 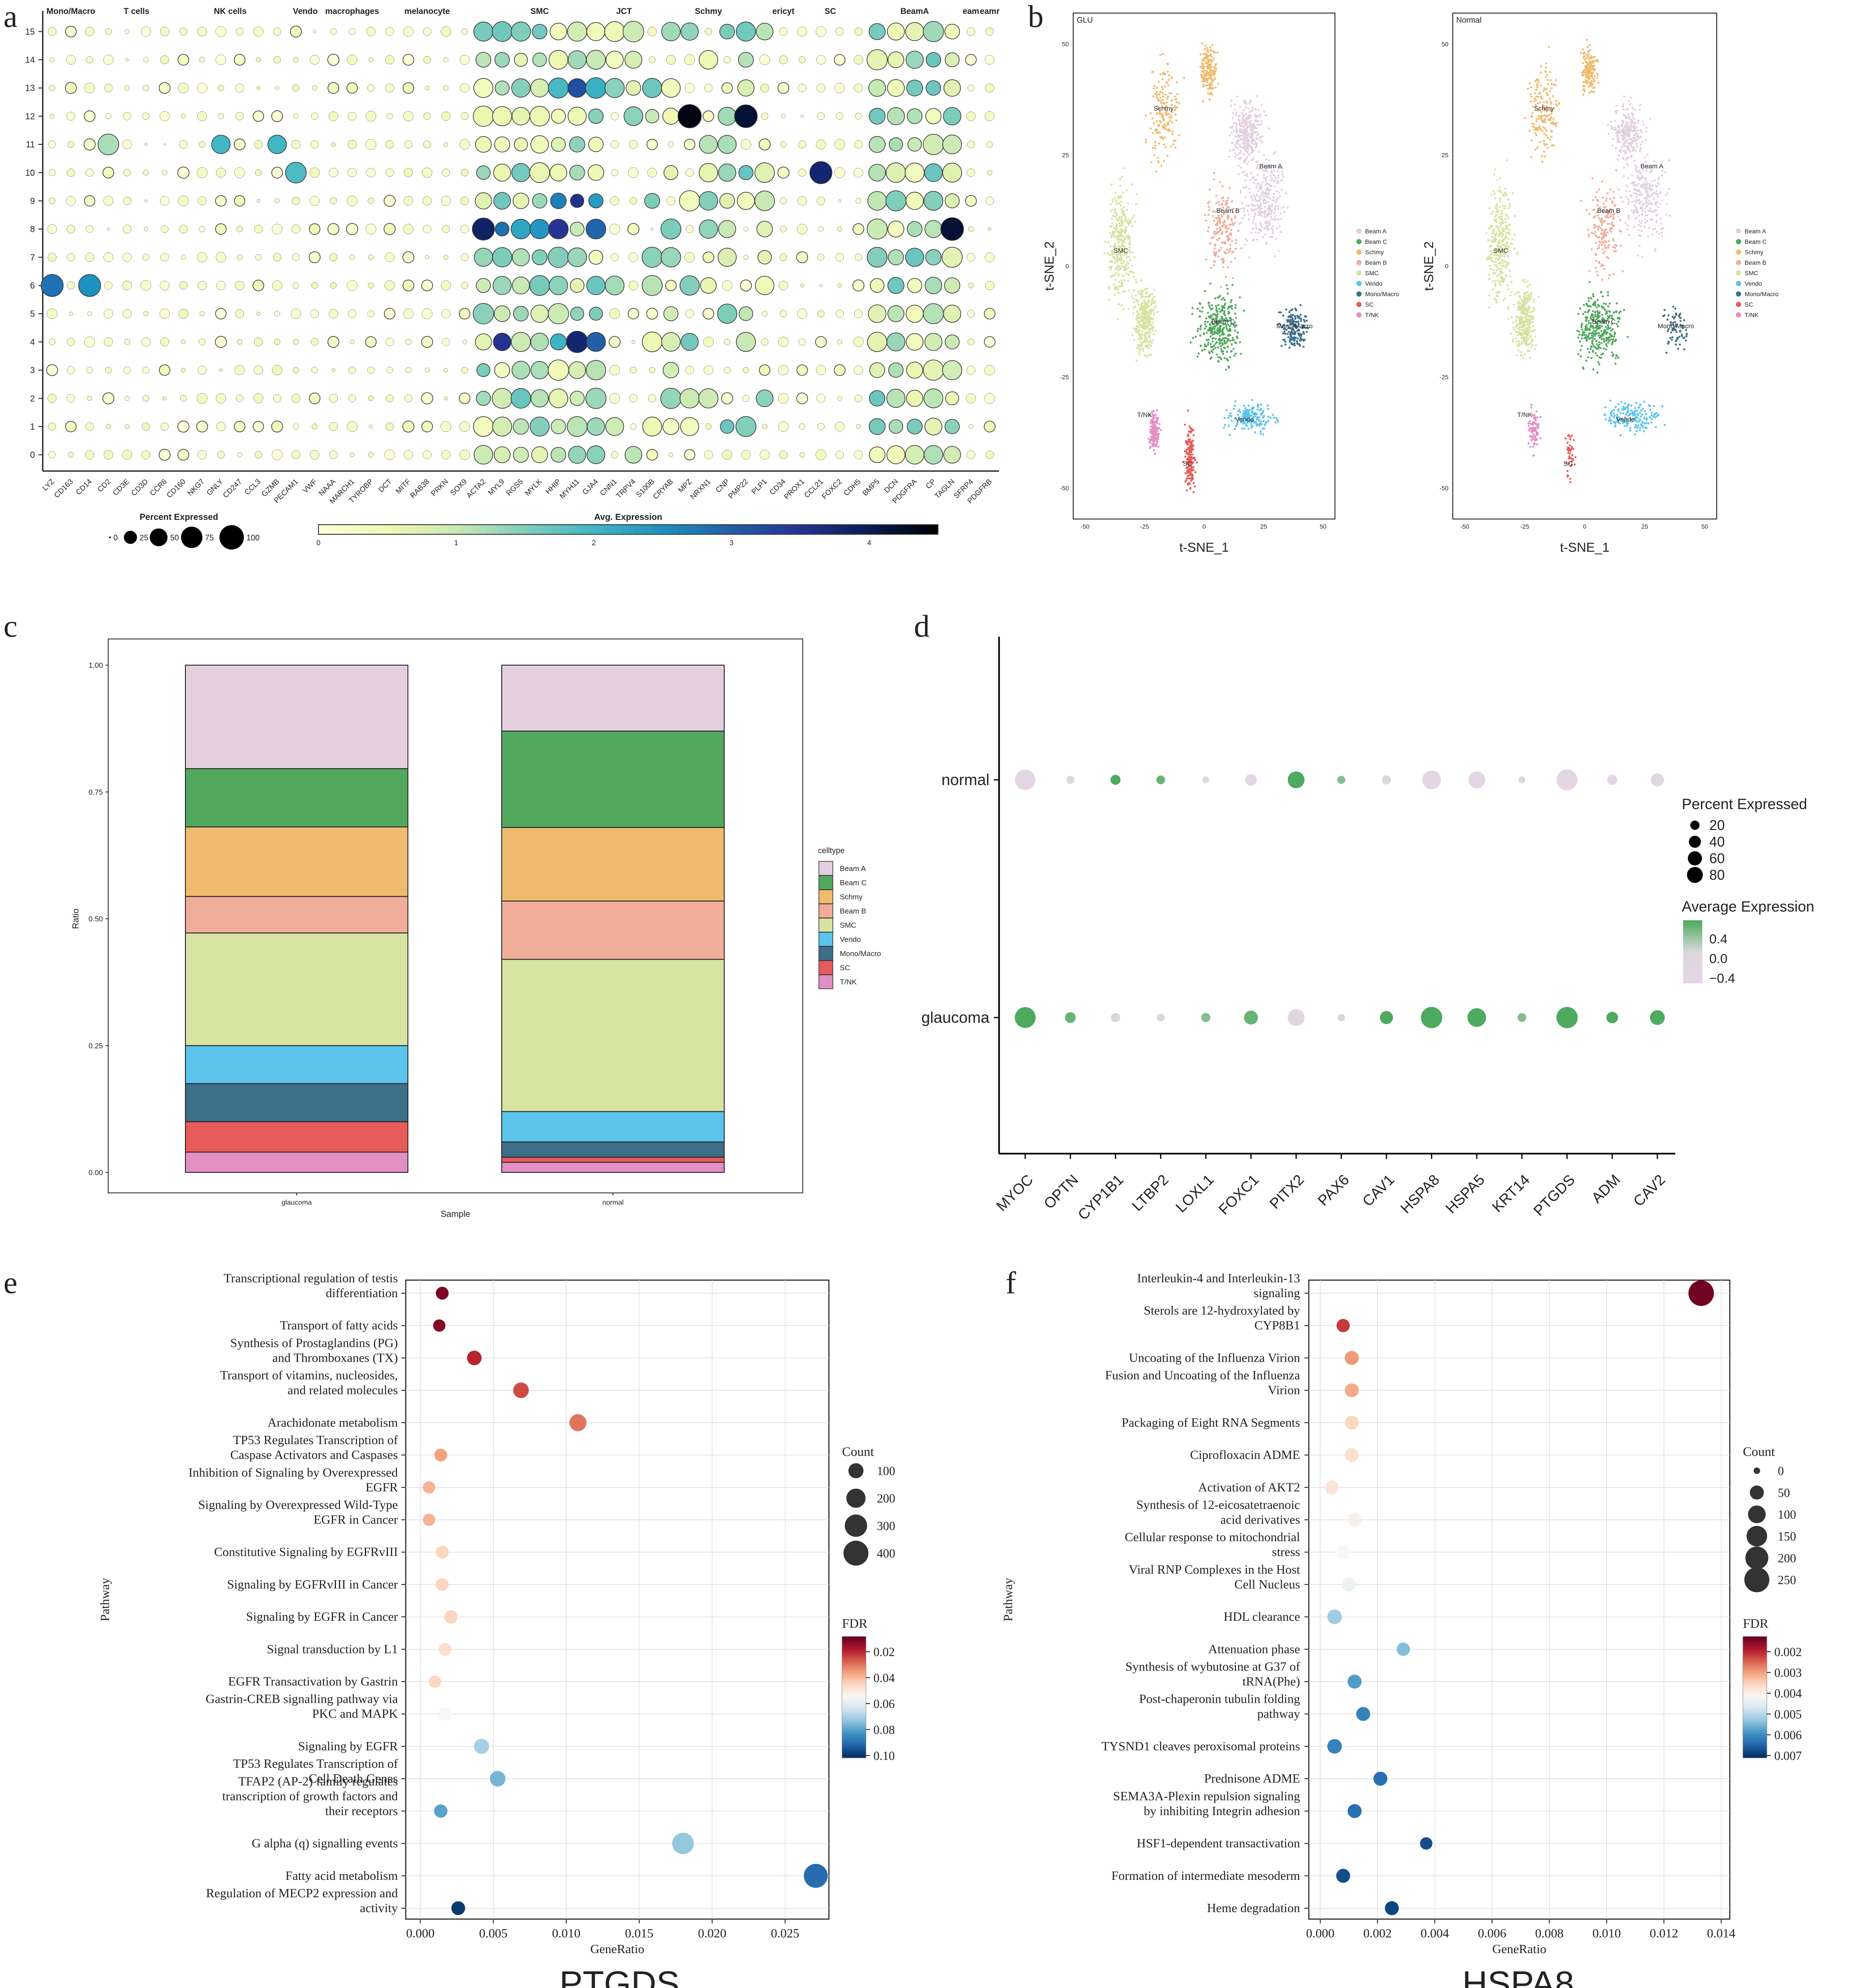 What do you see at coordinates (1376, 262) in the screenshot?
I see `tsne-legend-label: Beam B` at bounding box center [1376, 262].